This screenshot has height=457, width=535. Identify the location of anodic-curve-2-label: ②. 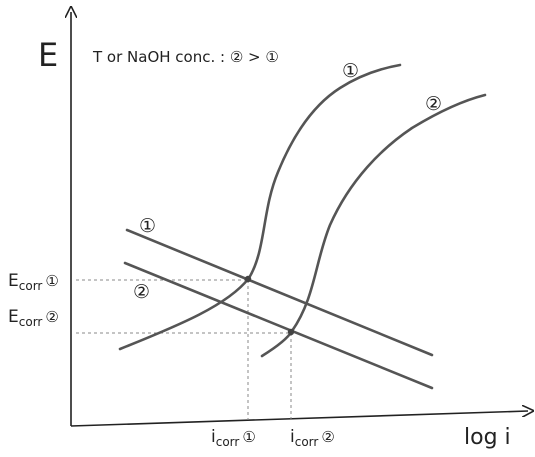
(433, 104).